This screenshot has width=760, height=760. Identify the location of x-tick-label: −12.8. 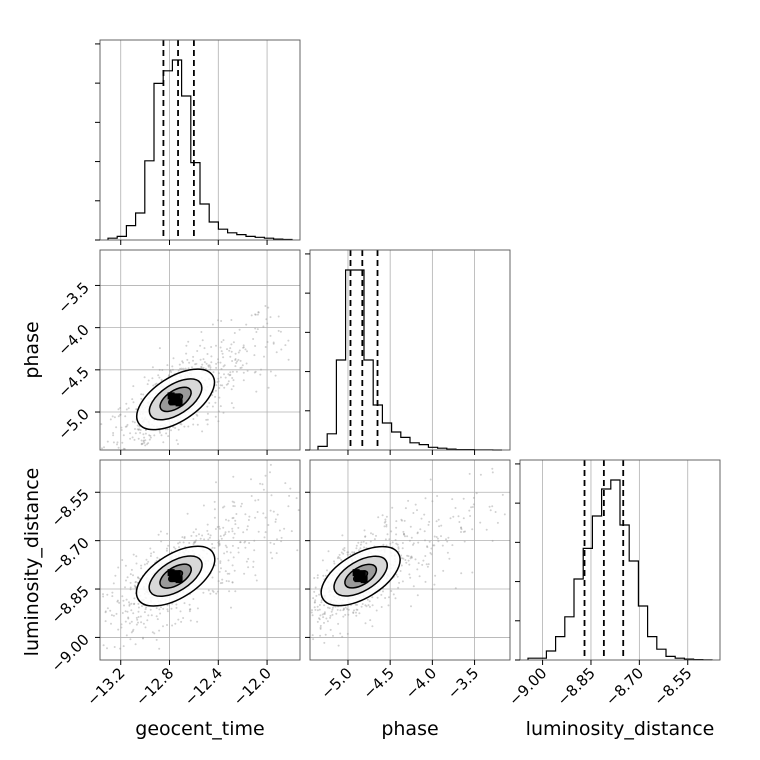
(154, 686).